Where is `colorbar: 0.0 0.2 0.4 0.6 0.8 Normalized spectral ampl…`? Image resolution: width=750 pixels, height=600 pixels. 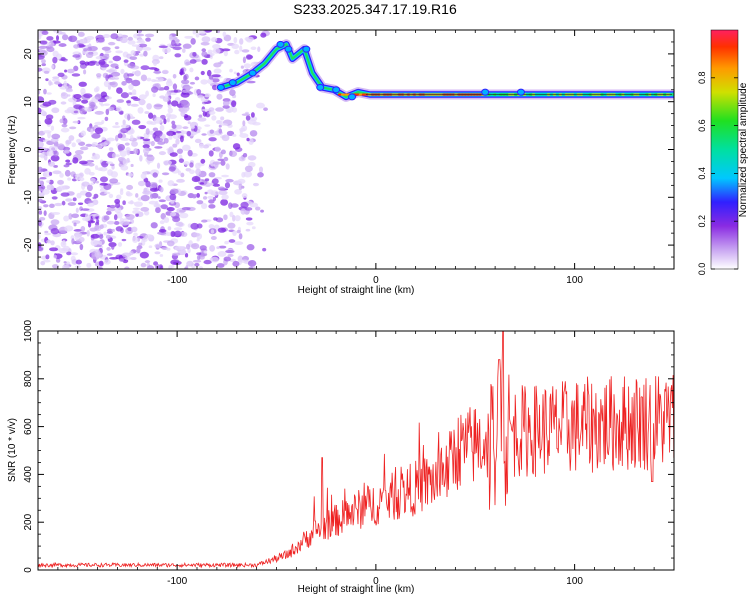
colorbar: 0.0 0.2 0.4 0.6 0.8 Normalized spectral ampl… is located at coordinates (723, 152).